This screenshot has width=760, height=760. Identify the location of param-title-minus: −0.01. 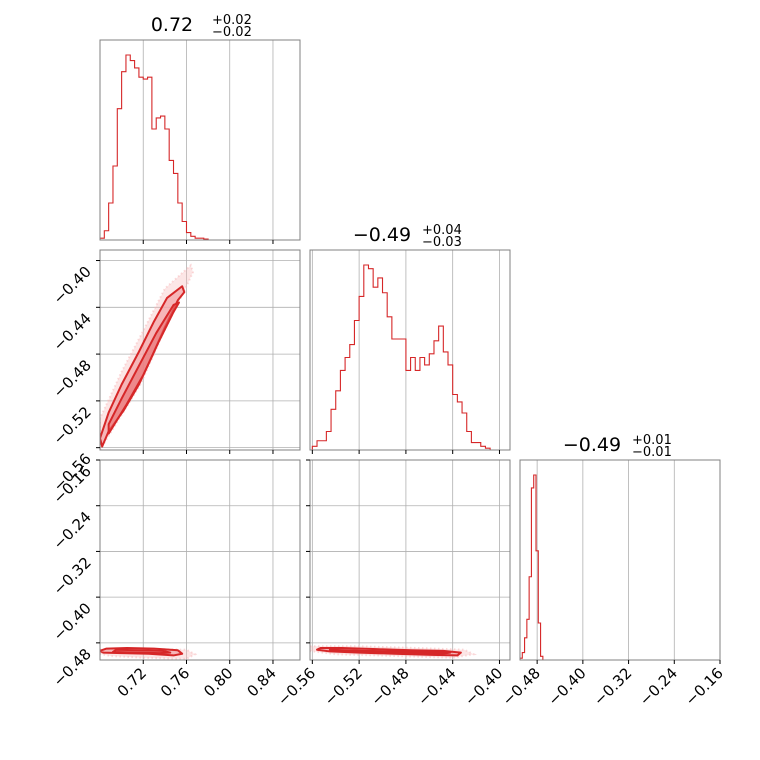
(652, 452).